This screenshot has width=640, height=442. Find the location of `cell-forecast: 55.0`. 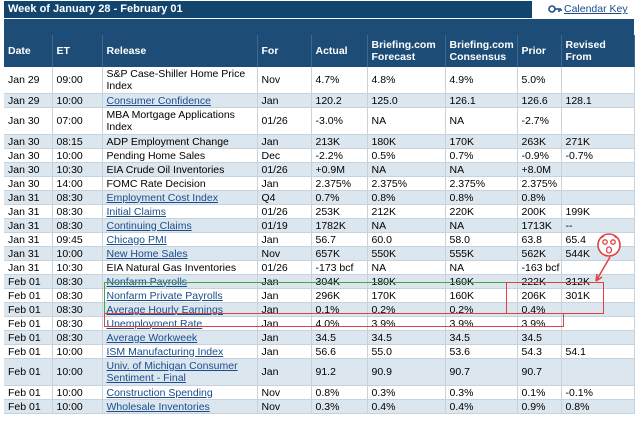

cell-forecast: 55.0 is located at coordinates (406, 351).